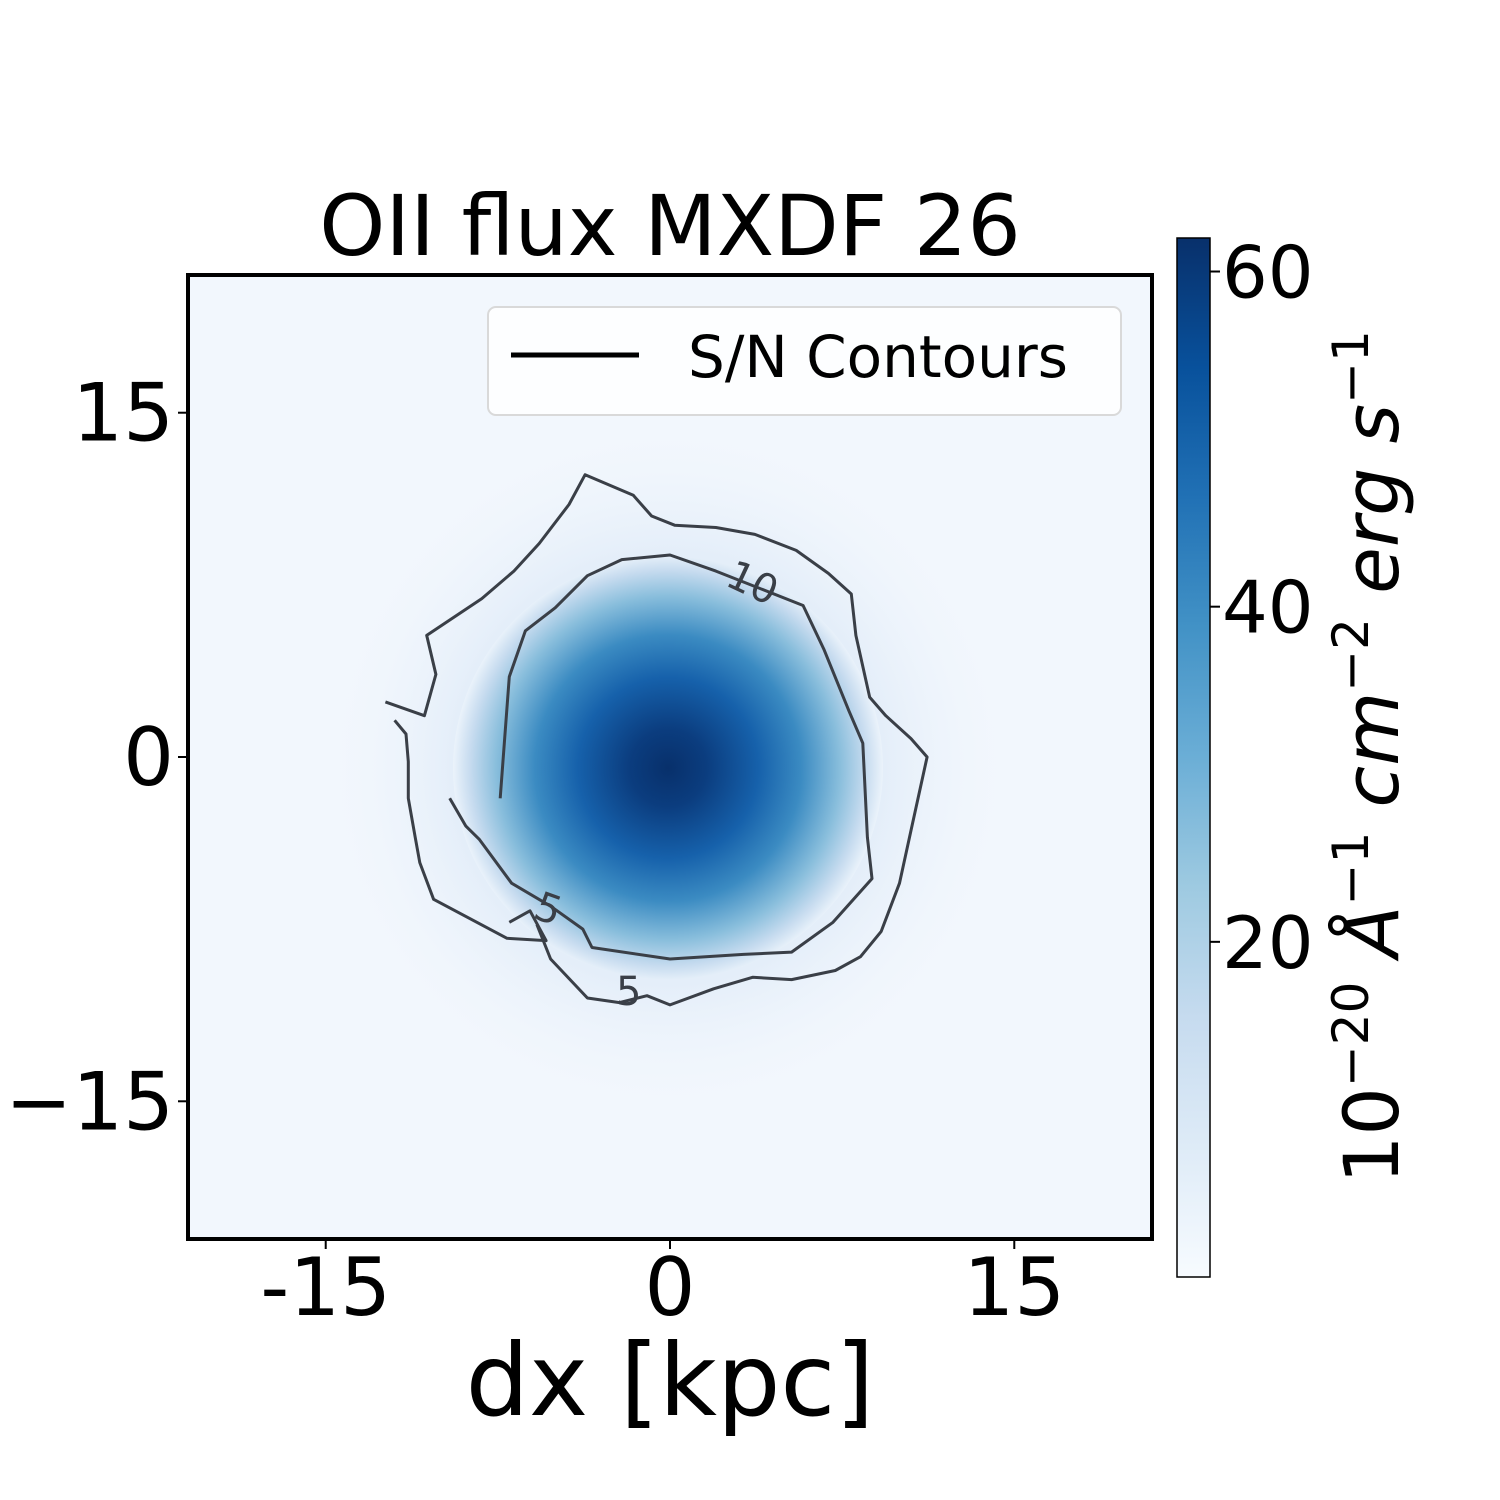  I want to click on chart-title: OII flux MXDF 26, so click(670, 226).